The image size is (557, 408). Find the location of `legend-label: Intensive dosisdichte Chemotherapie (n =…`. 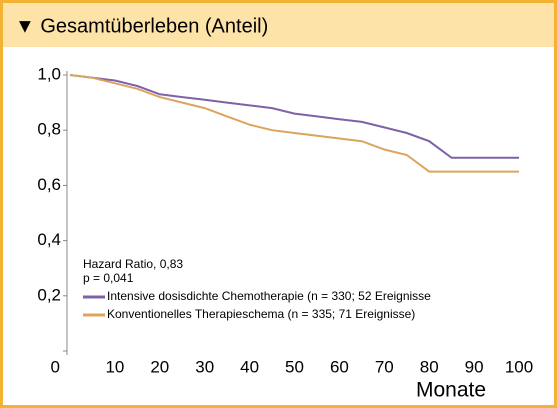

legend-label: Intensive dosisdichte Chemotherapie (n =… is located at coordinates (269, 296).